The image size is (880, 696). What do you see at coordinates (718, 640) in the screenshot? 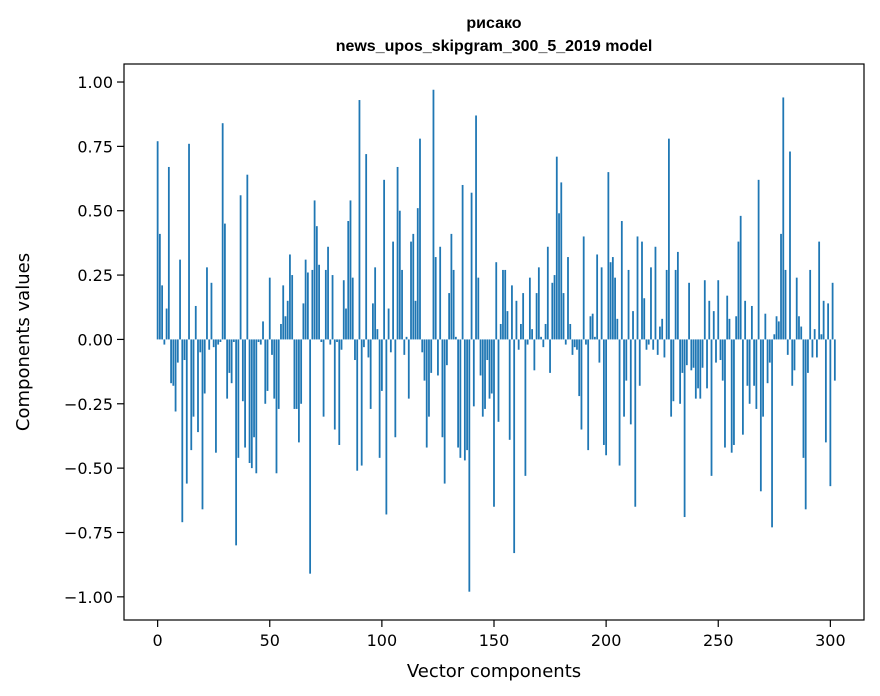
I see `x-tick-label: 250` at bounding box center [718, 640].